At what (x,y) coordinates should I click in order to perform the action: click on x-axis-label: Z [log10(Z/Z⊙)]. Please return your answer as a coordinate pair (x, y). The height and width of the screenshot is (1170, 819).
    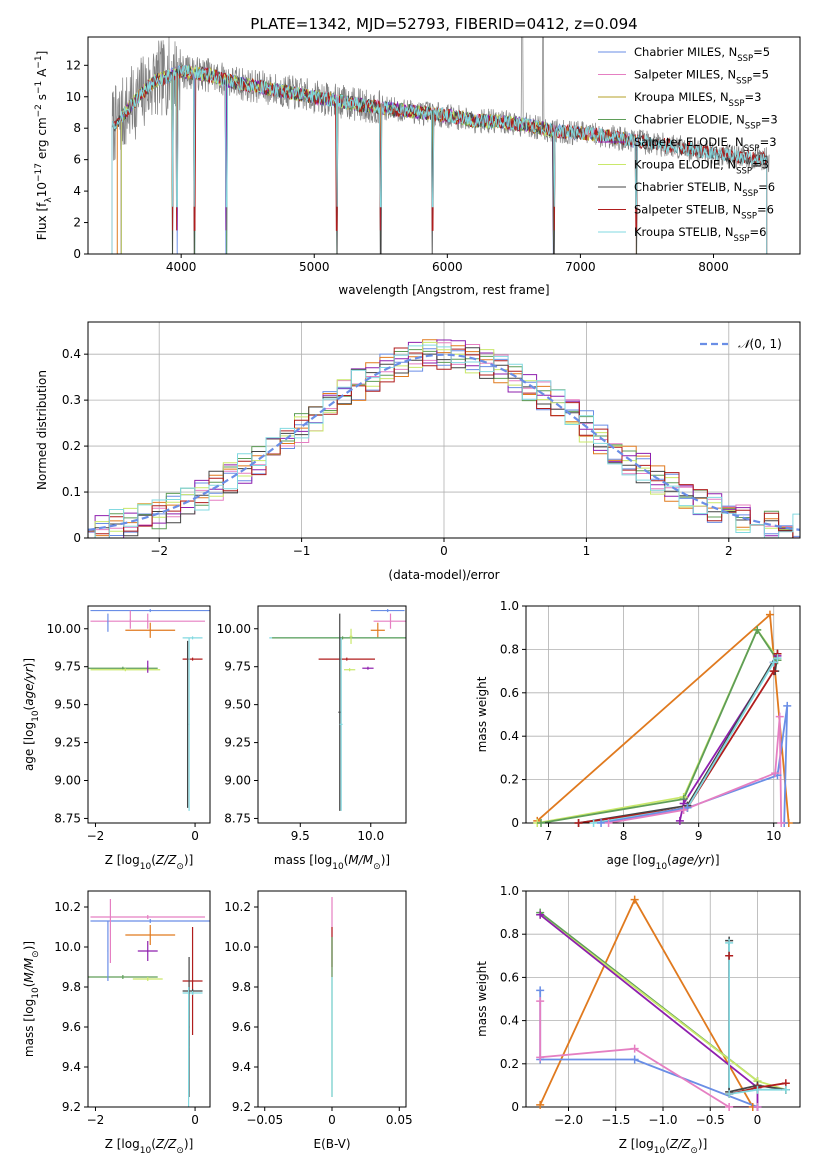
    Looking at the image, I should click on (149, 862).